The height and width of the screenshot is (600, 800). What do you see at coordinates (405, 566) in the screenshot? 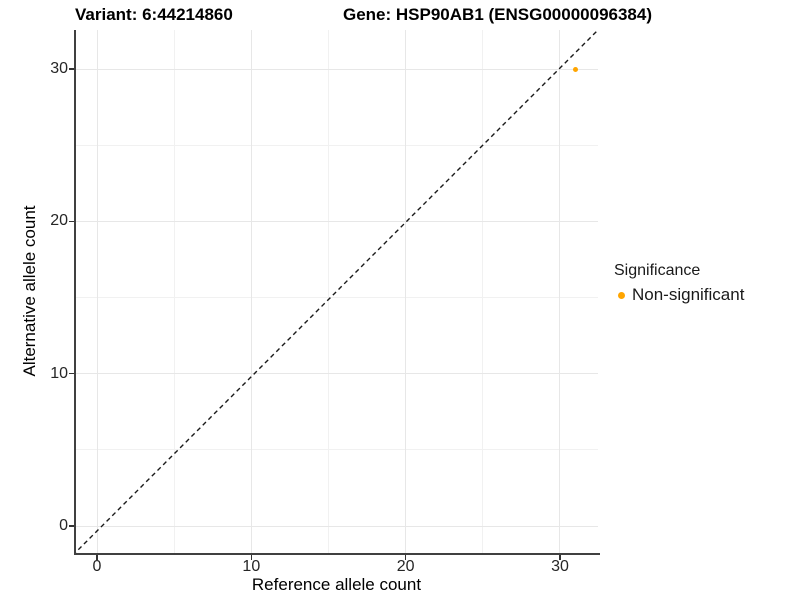
I see `x-tick-label: 20` at bounding box center [405, 566].